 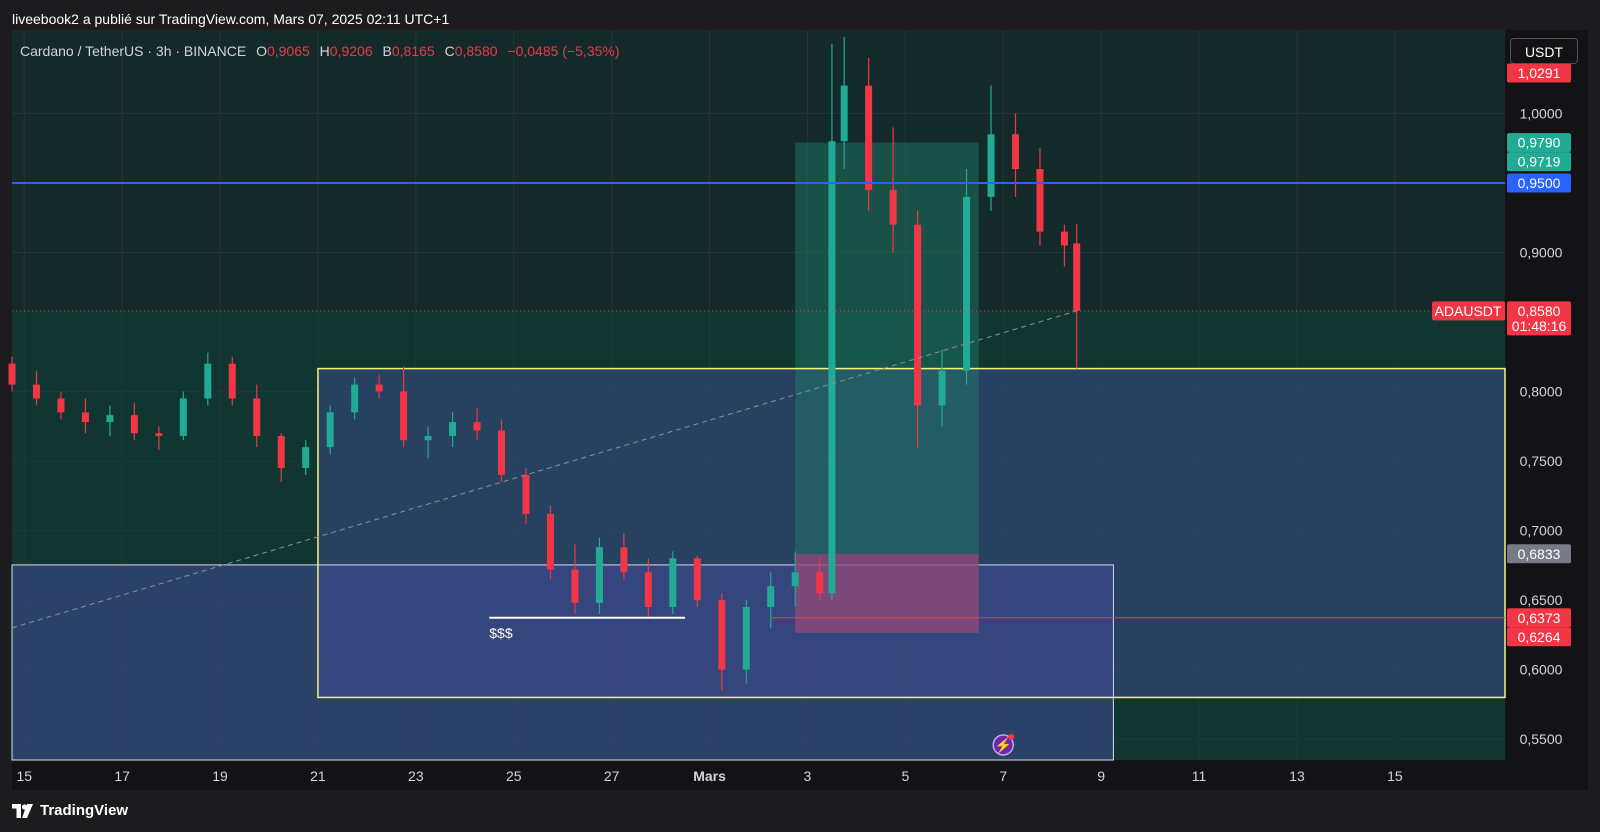 I want to click on price-label-5: 0,6833, so click(x=1539, y=554).